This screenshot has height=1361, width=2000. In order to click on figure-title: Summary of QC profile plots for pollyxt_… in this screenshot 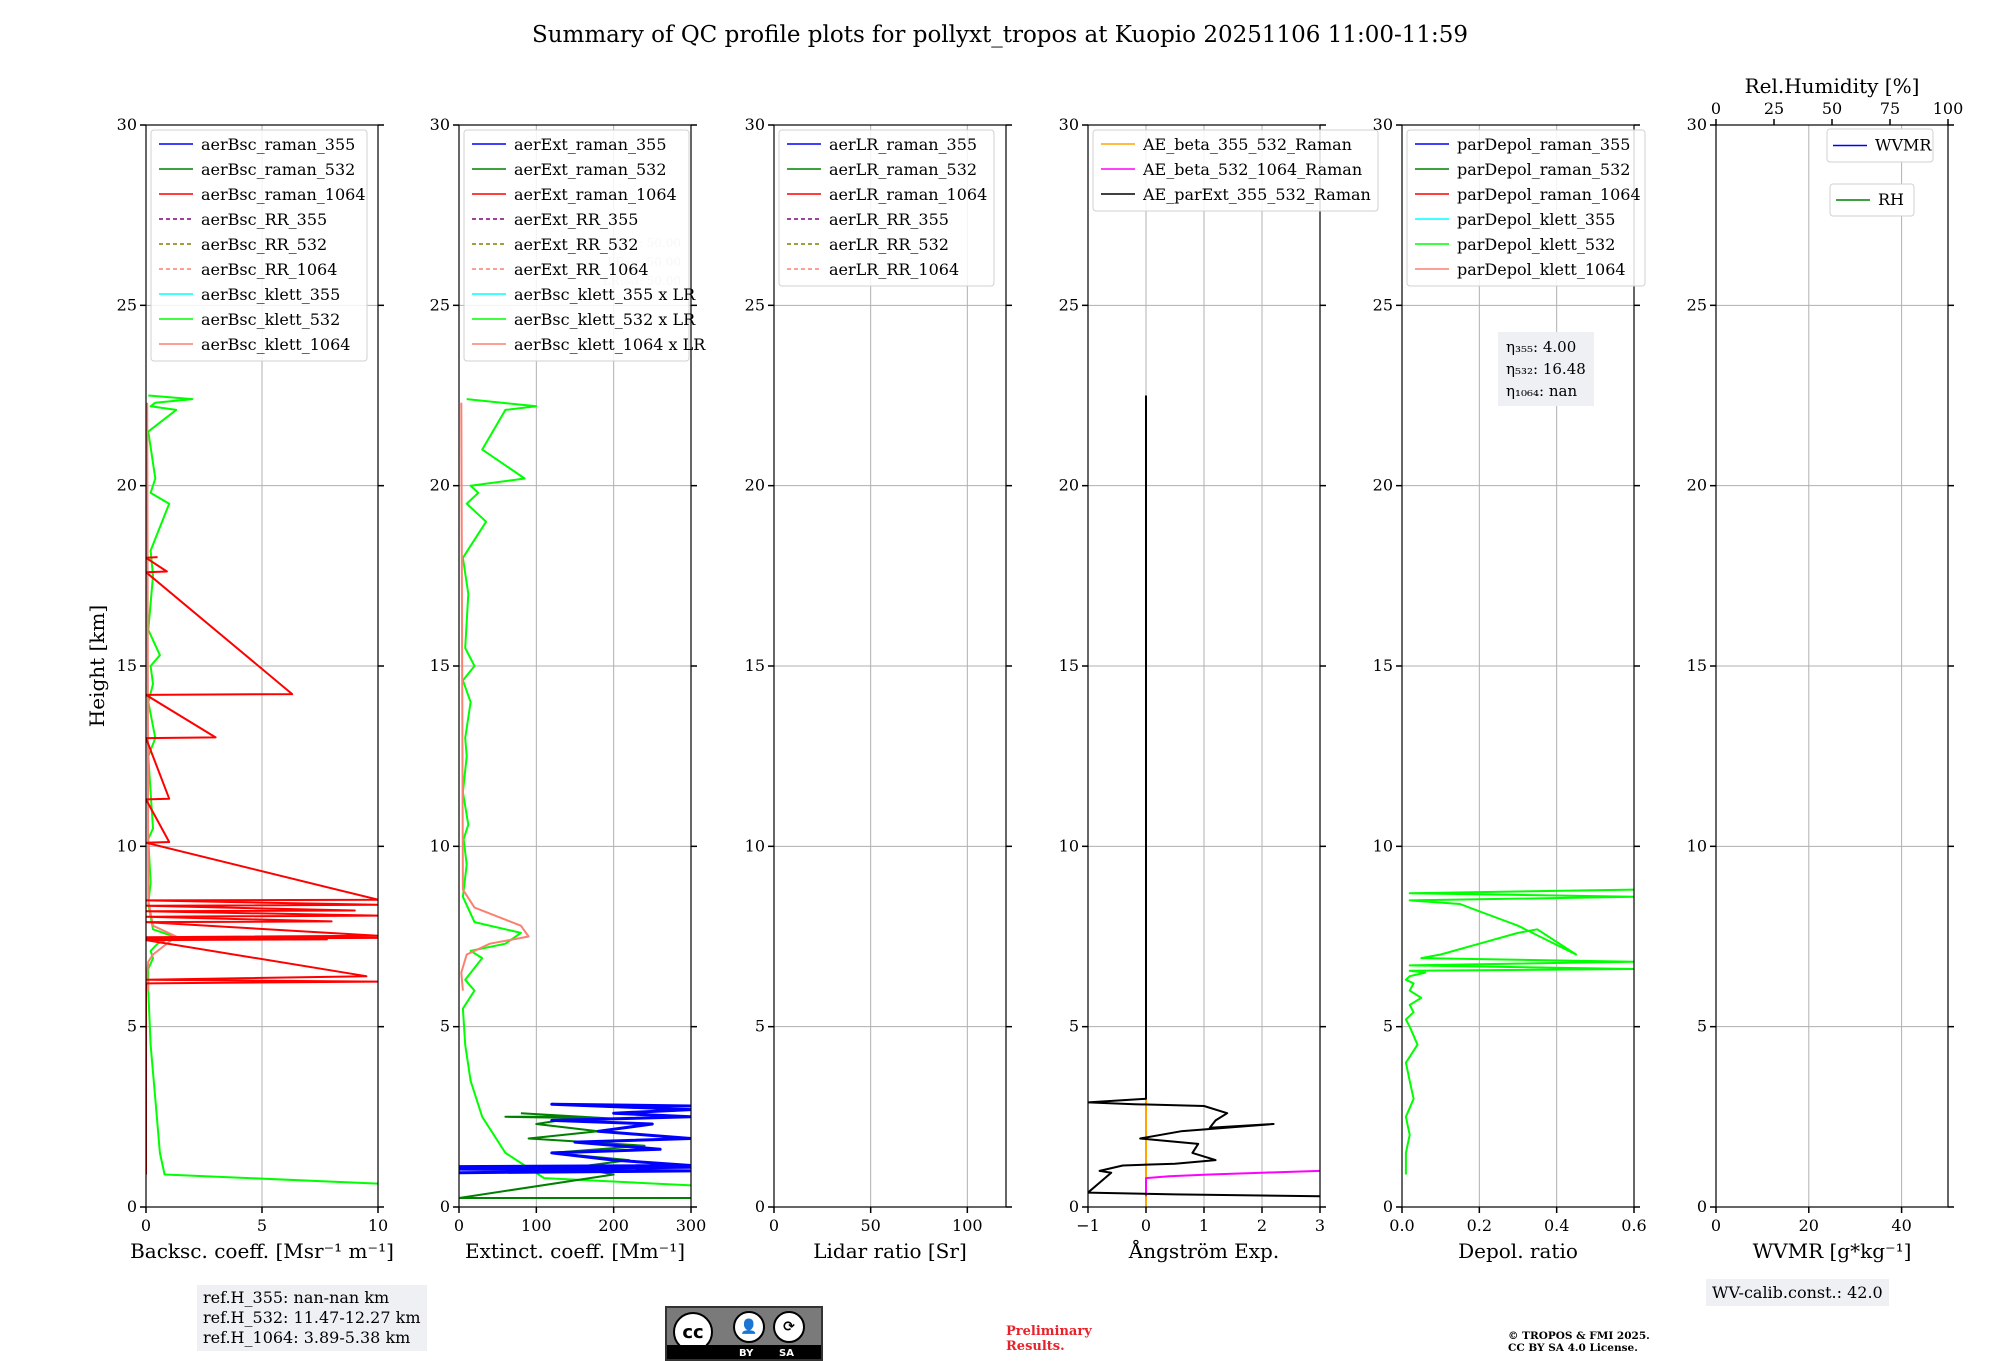, I will do `click(1000, 35)`.